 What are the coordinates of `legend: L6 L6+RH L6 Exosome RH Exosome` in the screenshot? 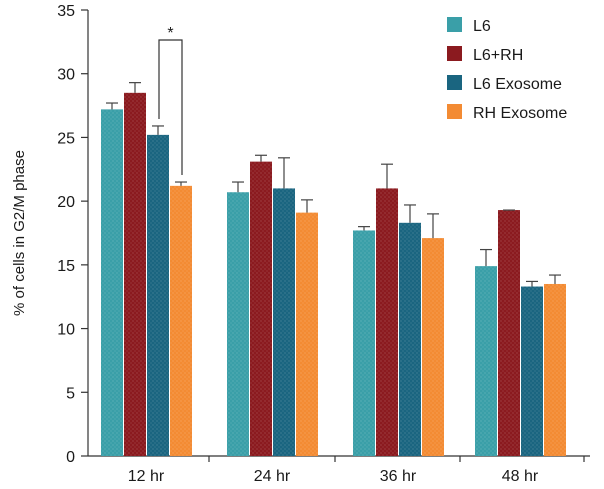 It's located at (507, 69).